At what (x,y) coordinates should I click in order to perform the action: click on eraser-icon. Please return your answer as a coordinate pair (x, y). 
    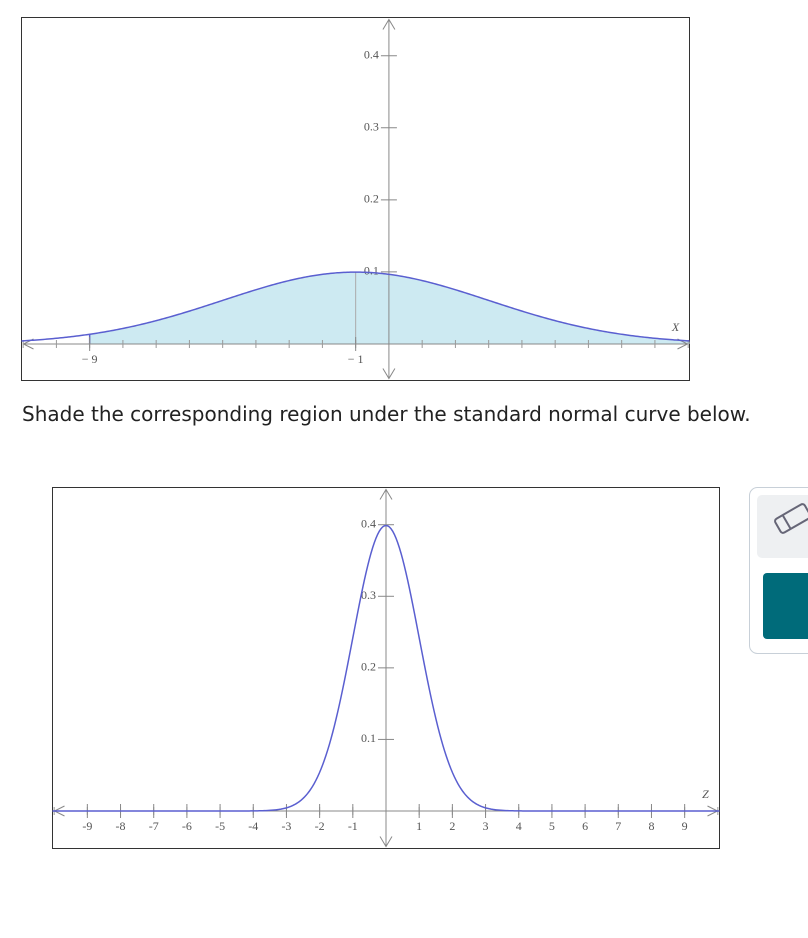
    Looking at the image, I should click on (791, 518).